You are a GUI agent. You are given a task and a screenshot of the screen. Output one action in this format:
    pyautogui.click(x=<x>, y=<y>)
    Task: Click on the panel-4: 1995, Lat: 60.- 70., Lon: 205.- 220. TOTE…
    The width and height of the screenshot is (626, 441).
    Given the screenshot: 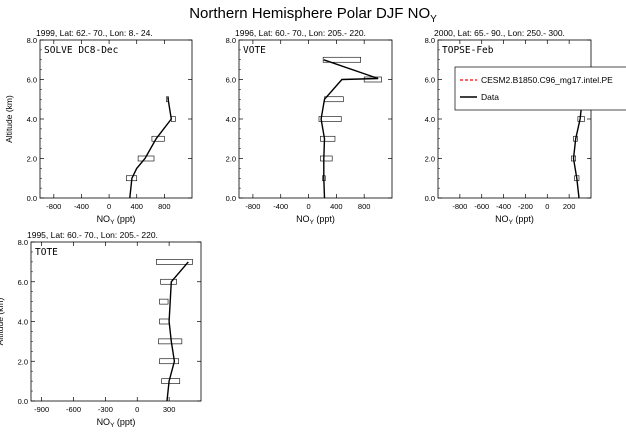 What is the action you would take?
    pyautogui.click(x=101, y=329)
    